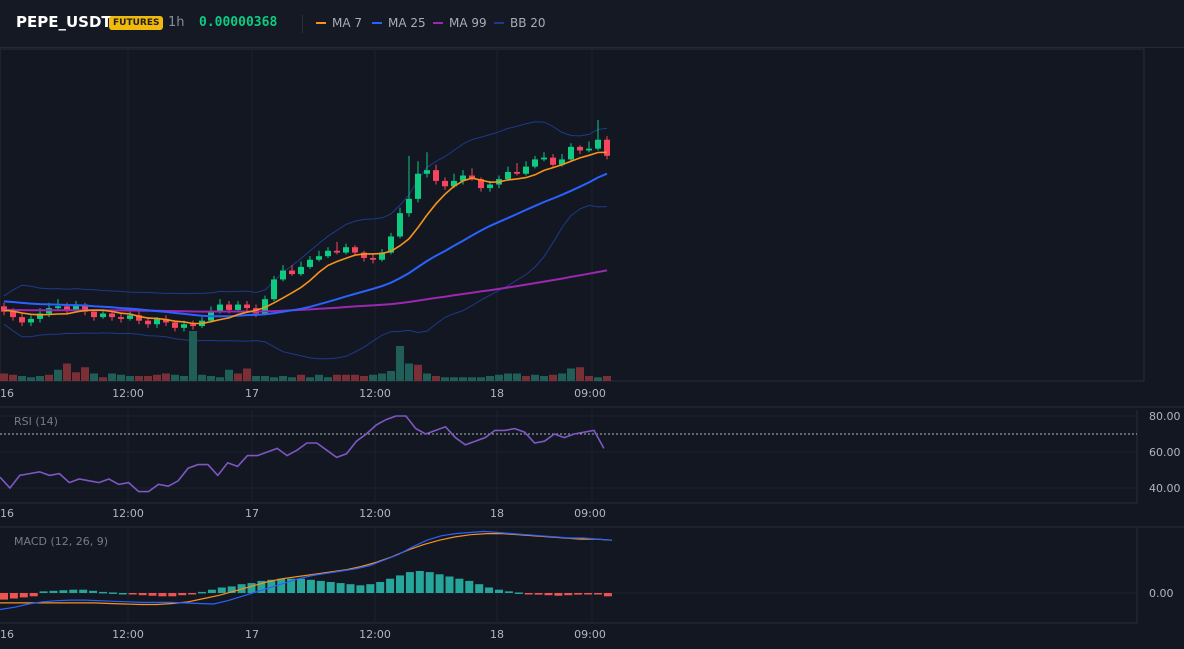 The image size is (1184, 649). Describe the element at coordinates (136, 23) in the screenshot. I see `futures-badge: FUTURES` at that location.